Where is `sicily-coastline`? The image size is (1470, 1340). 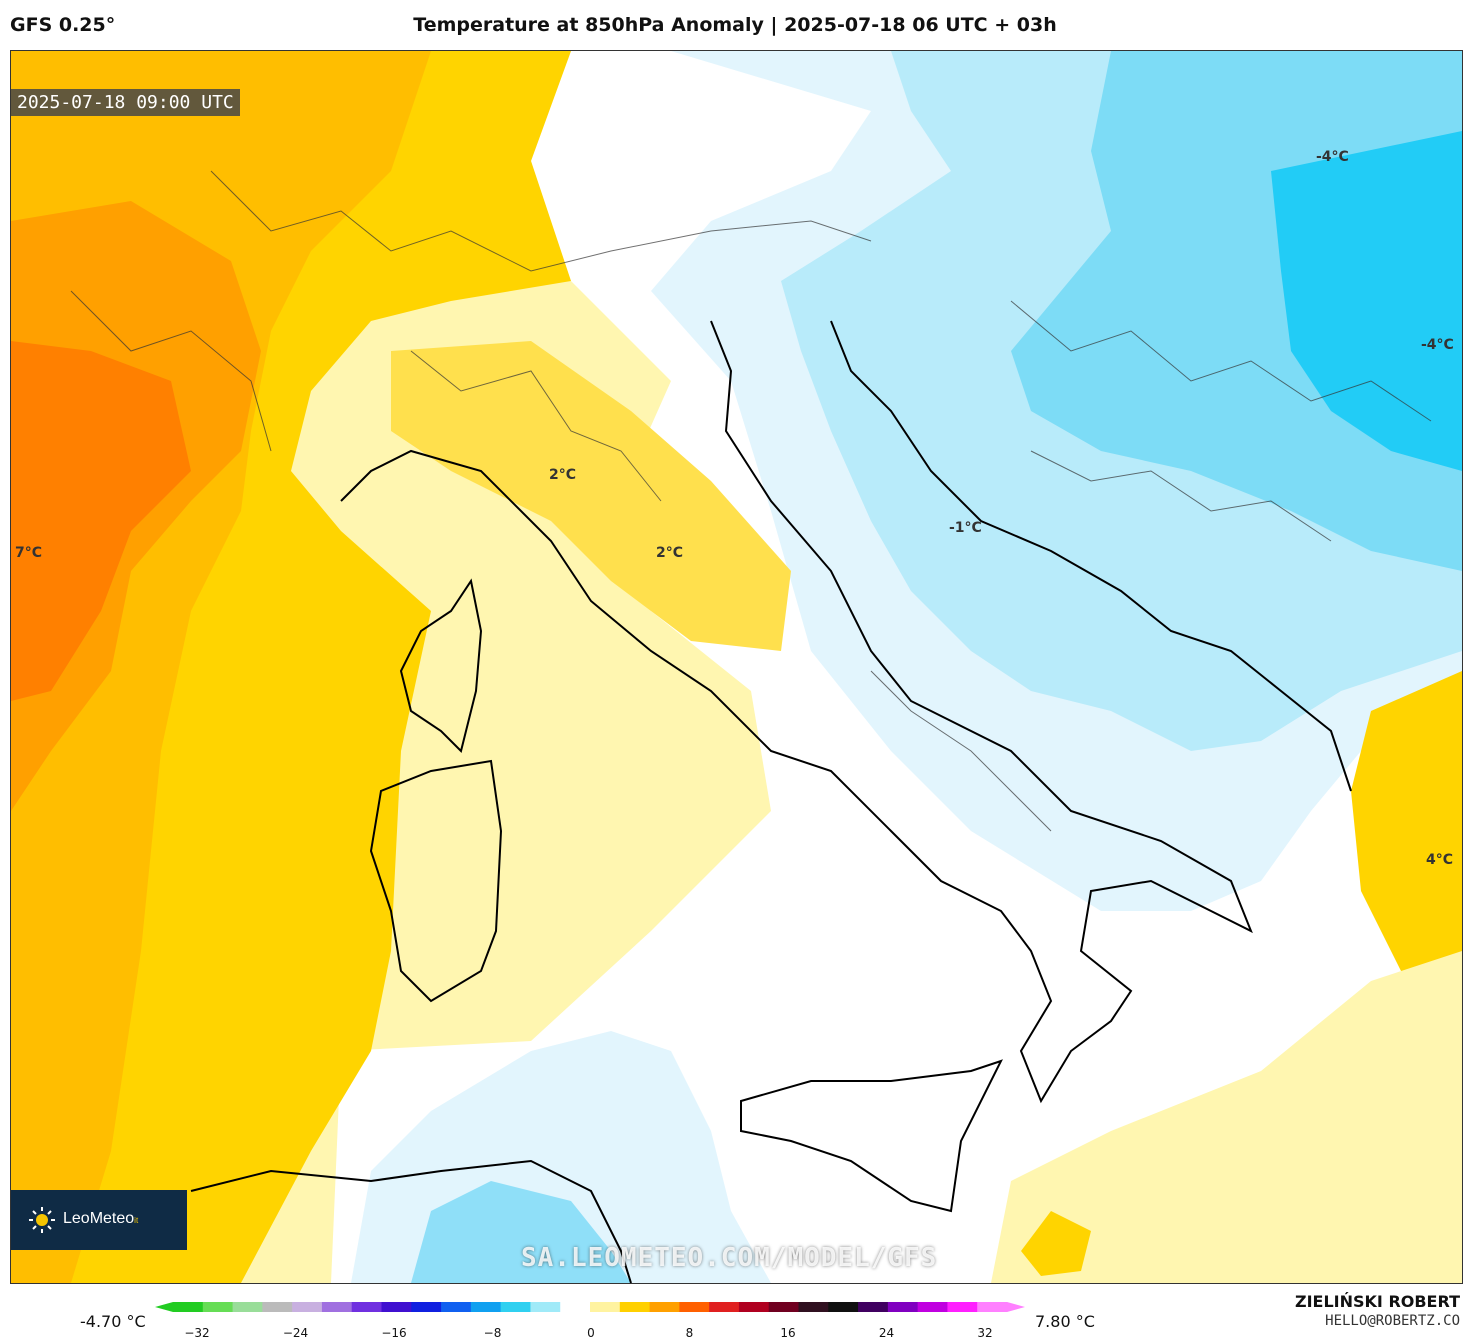 sicily-coastline is located at coordinates (871, 1136).